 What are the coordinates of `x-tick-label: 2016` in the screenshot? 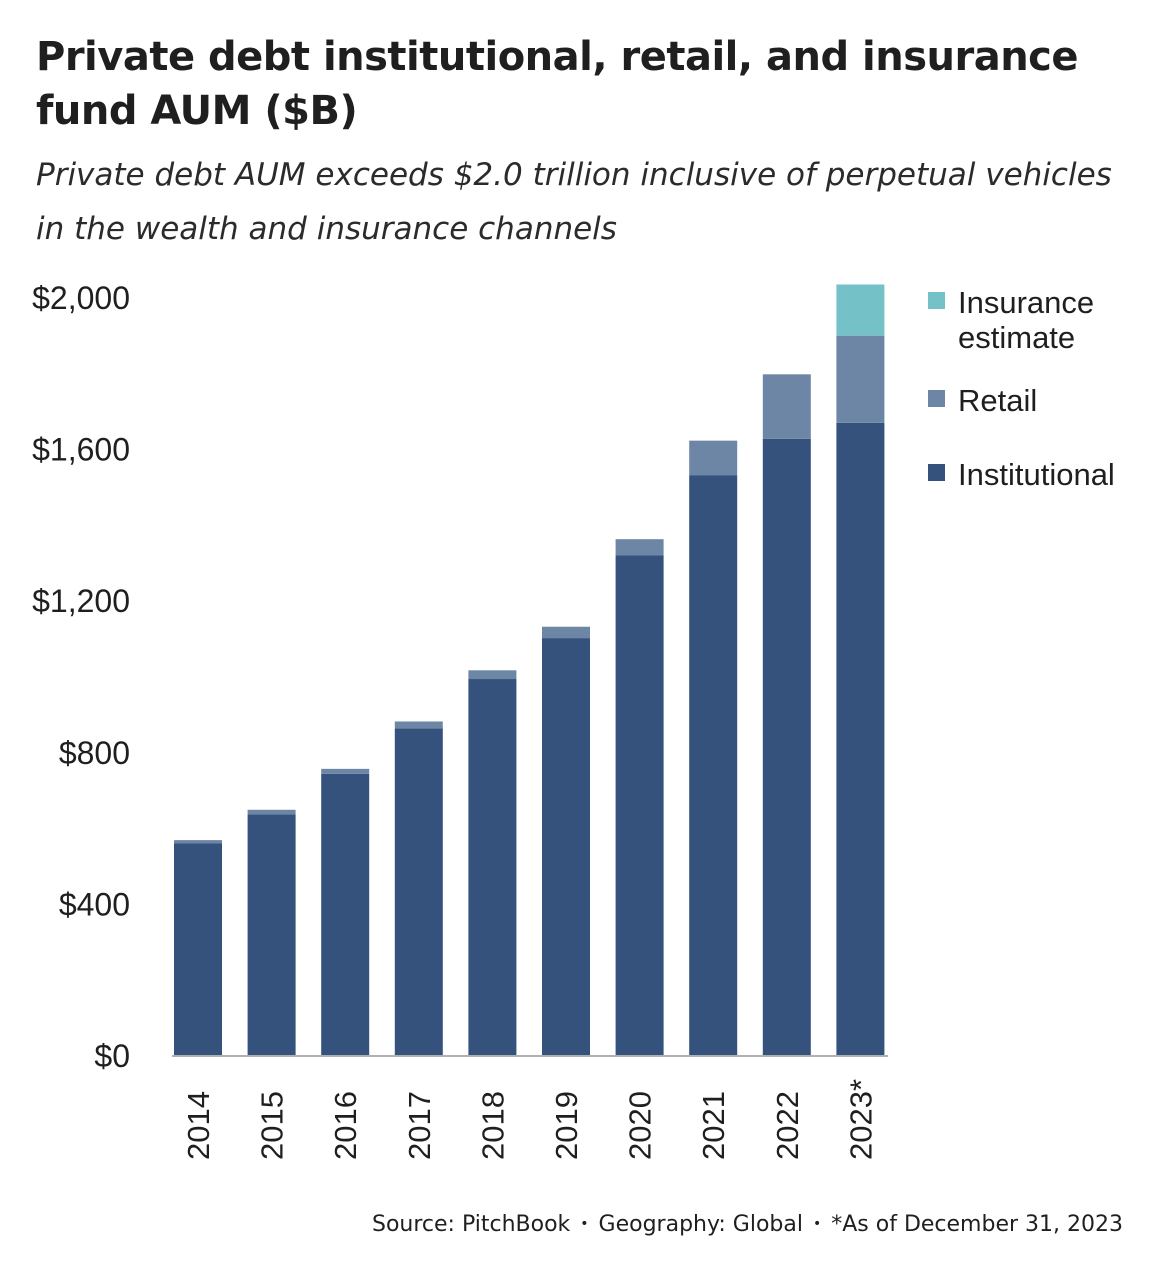 It's located at (345, 1125).